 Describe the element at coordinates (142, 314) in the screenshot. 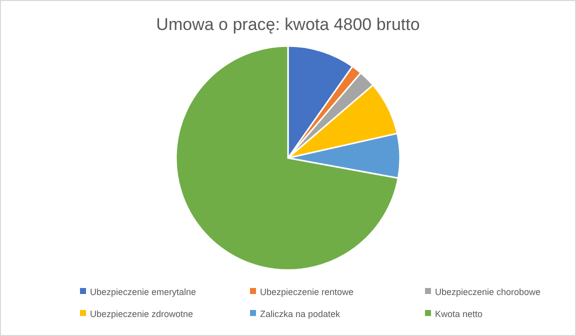

I see `legend-label: Ubezpieczenie zdrowotne` at that location.